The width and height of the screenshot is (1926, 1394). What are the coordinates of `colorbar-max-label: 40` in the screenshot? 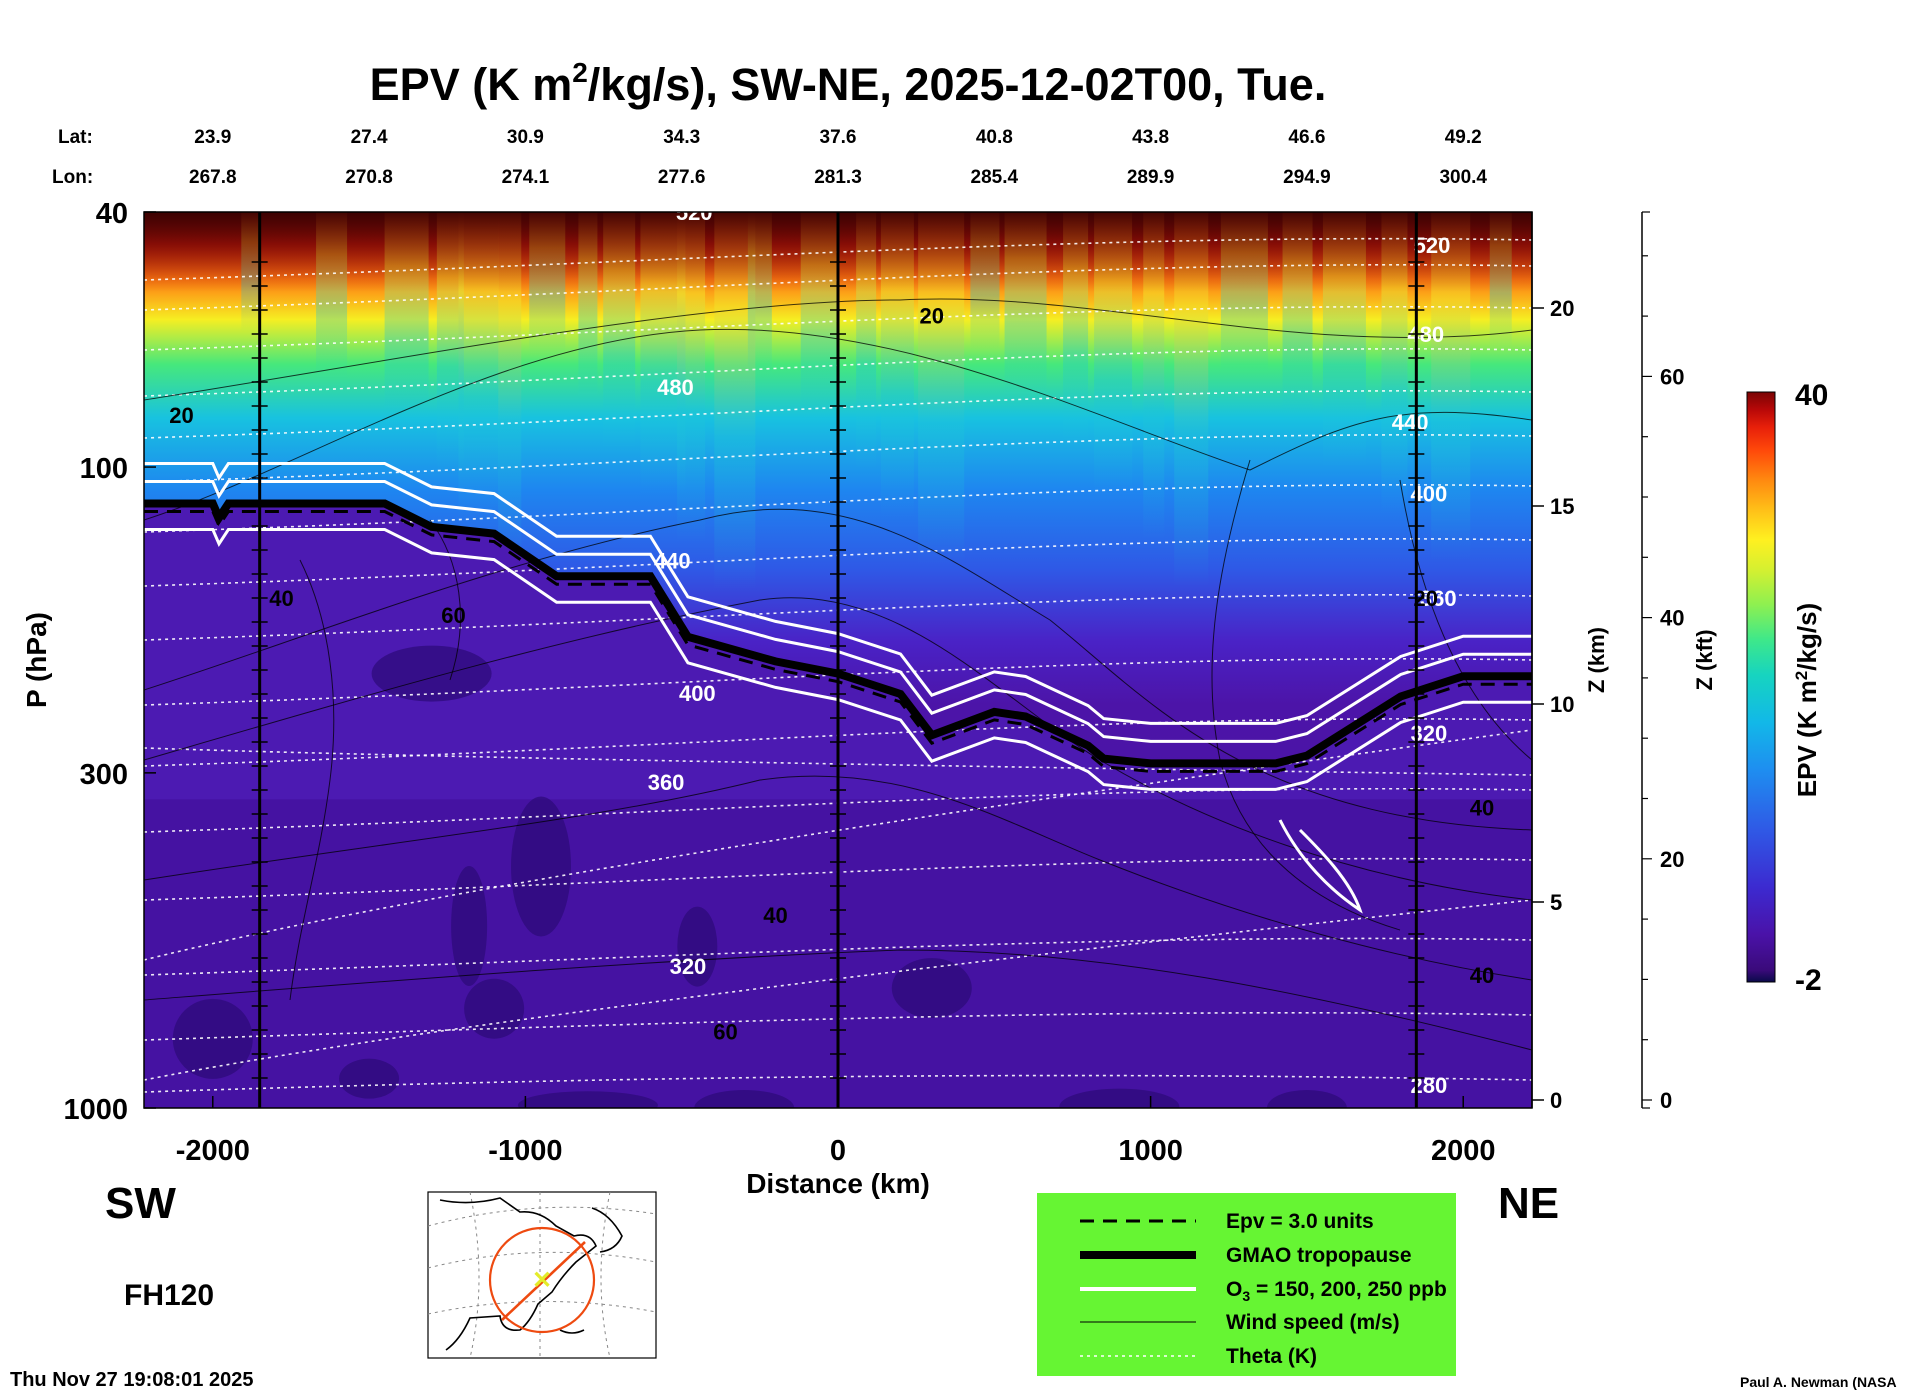 It's located at (1811, 395).